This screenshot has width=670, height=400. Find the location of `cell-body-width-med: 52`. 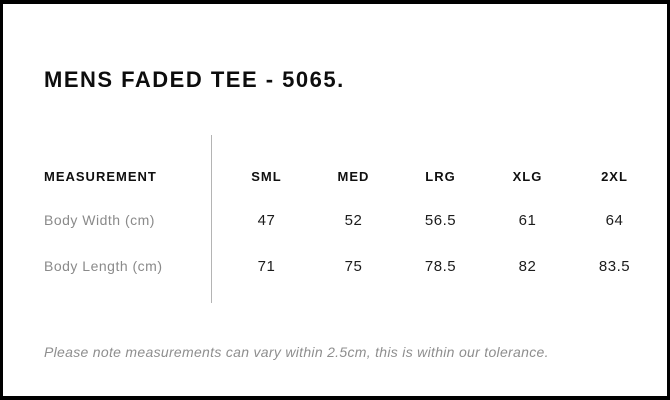

cell-body-width-med: 52 is located at coordinates (353, 220).